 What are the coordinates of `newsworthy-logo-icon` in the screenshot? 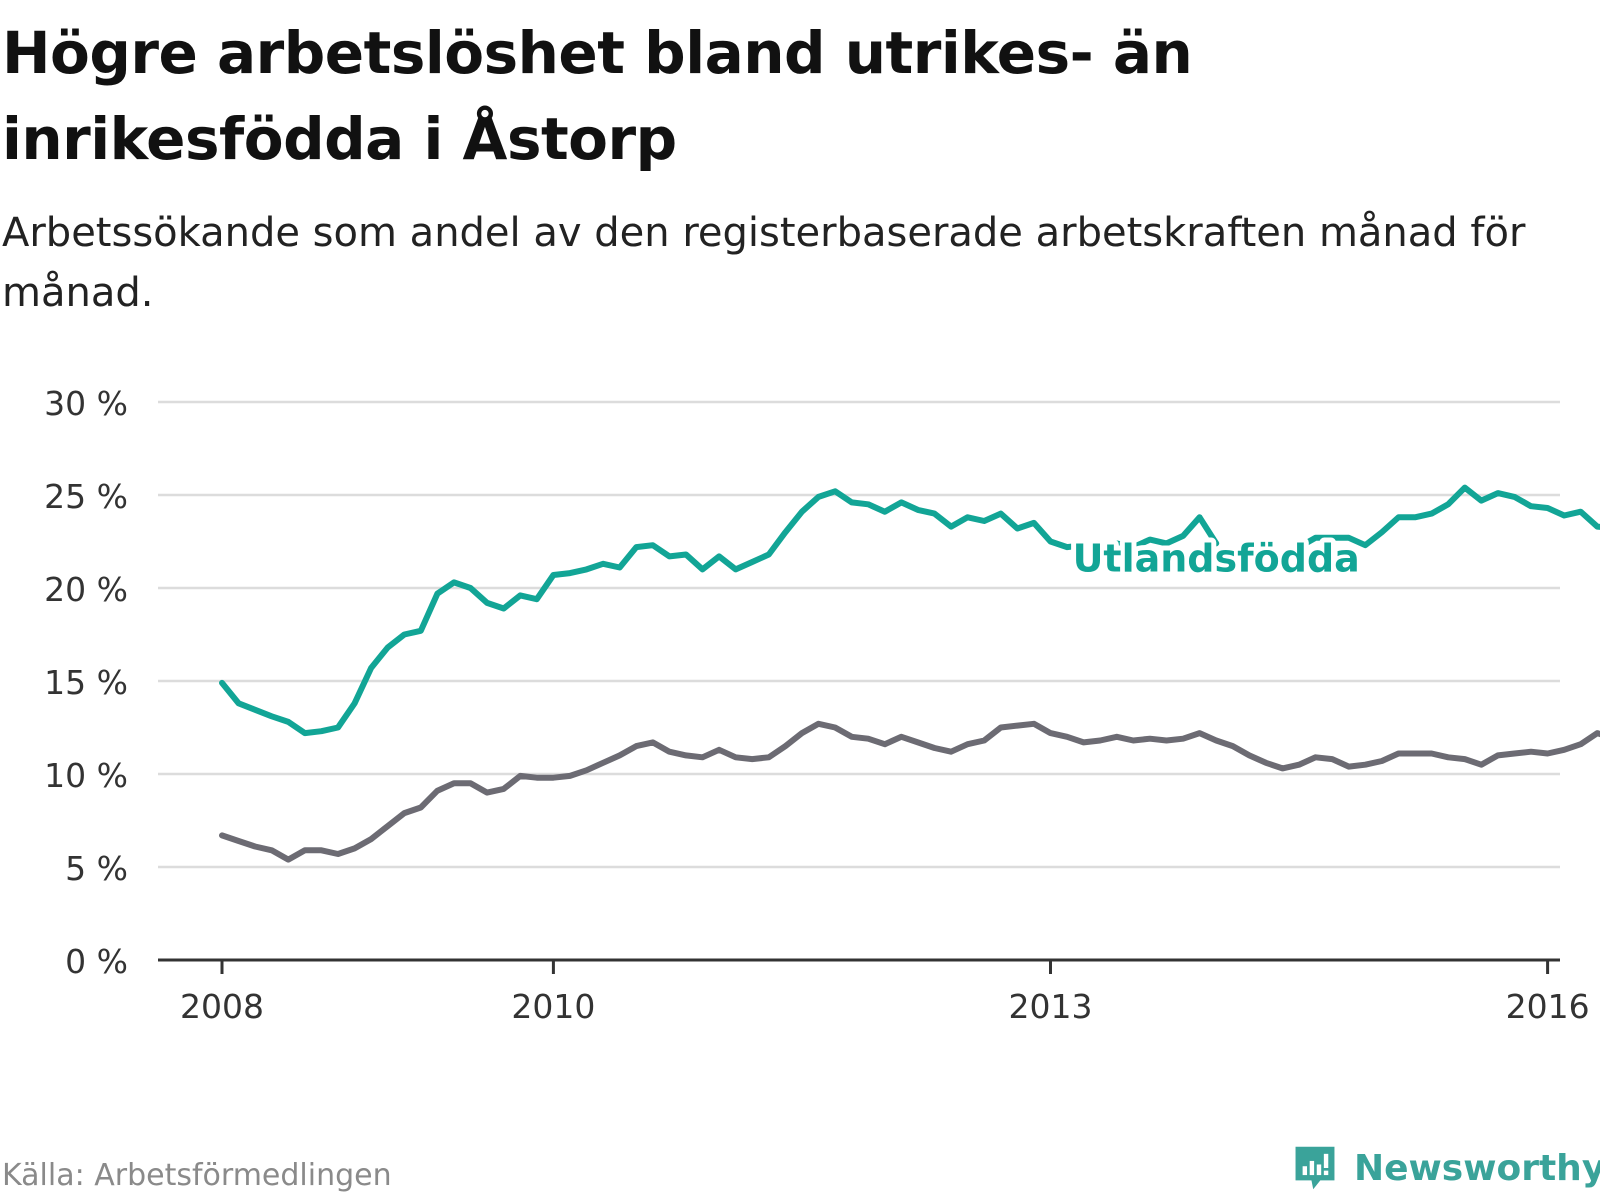 It's located at (1315, 1168).